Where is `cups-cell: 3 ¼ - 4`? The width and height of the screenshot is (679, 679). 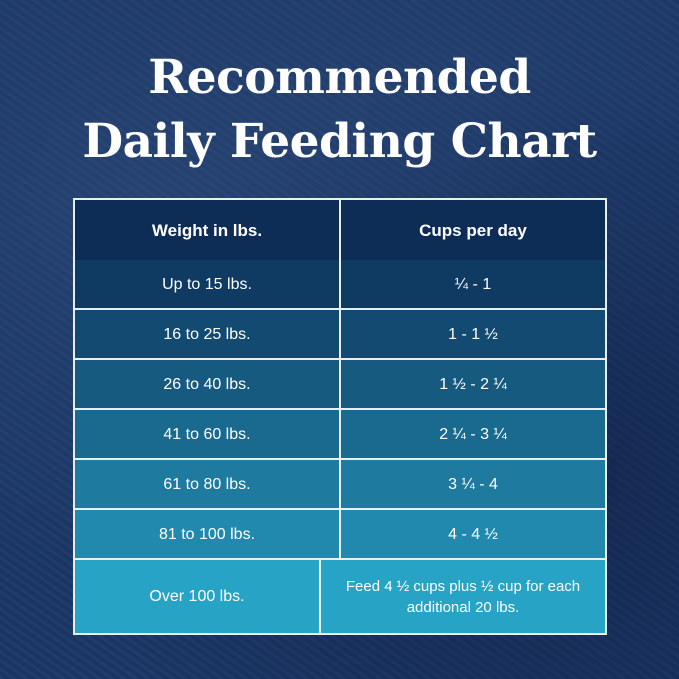
cups-cell: 3 ¼ - 4 is located at coordinates (472, 484).